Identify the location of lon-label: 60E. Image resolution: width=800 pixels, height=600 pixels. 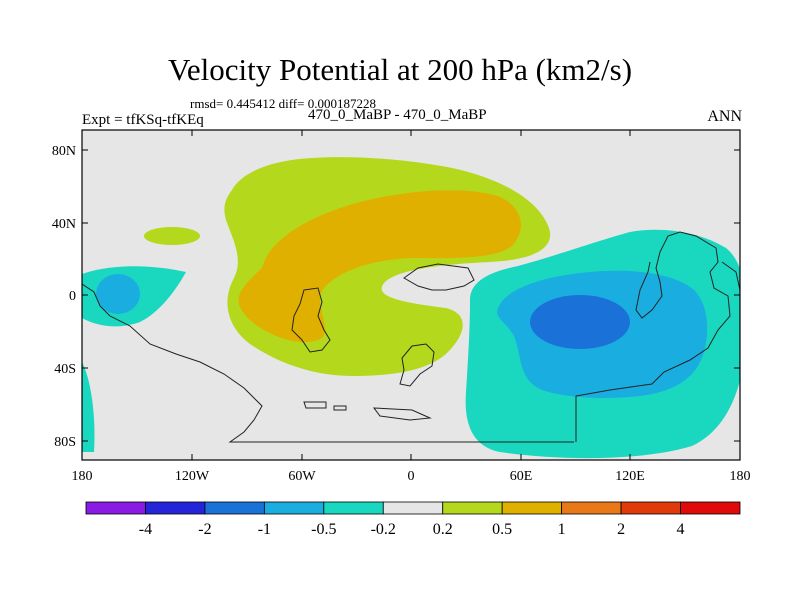
(521, 476).